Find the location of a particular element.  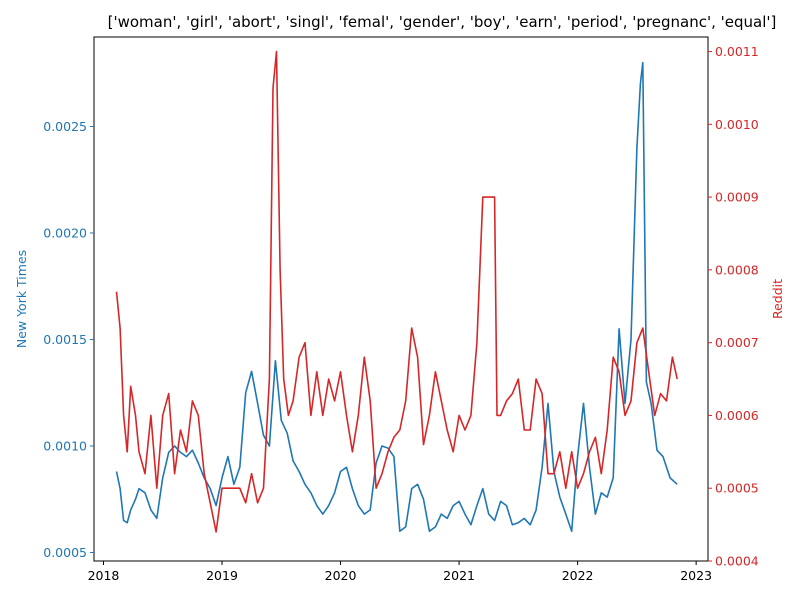

right-y-tick-label: 0.0005 is located at coordinates (737, 488).